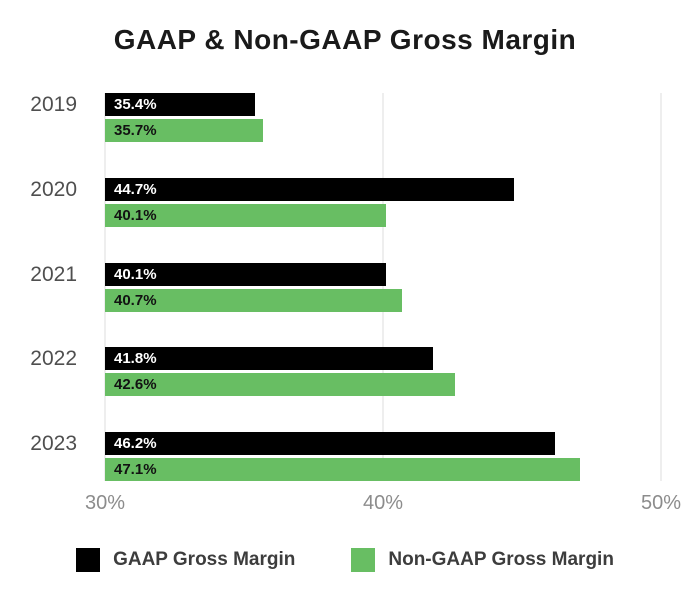 The image size is (690, 614). I want to click on bar-pair: 40.1% 40.7%, so click(383, 287).